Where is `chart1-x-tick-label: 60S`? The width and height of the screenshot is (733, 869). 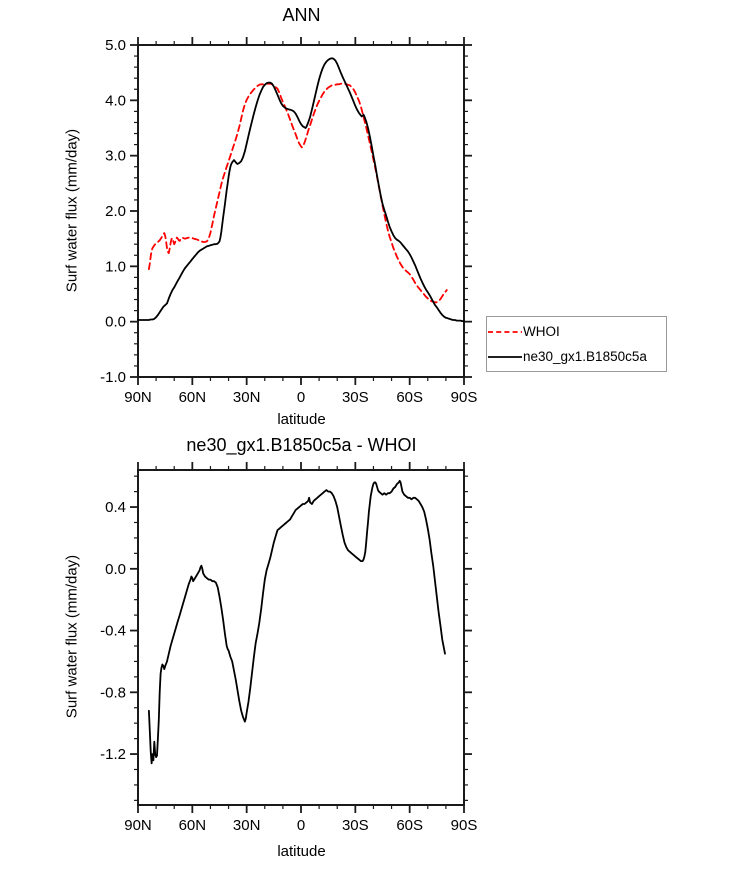
chart1-x-tick-label: 60S is located at coordinates (409, 397).